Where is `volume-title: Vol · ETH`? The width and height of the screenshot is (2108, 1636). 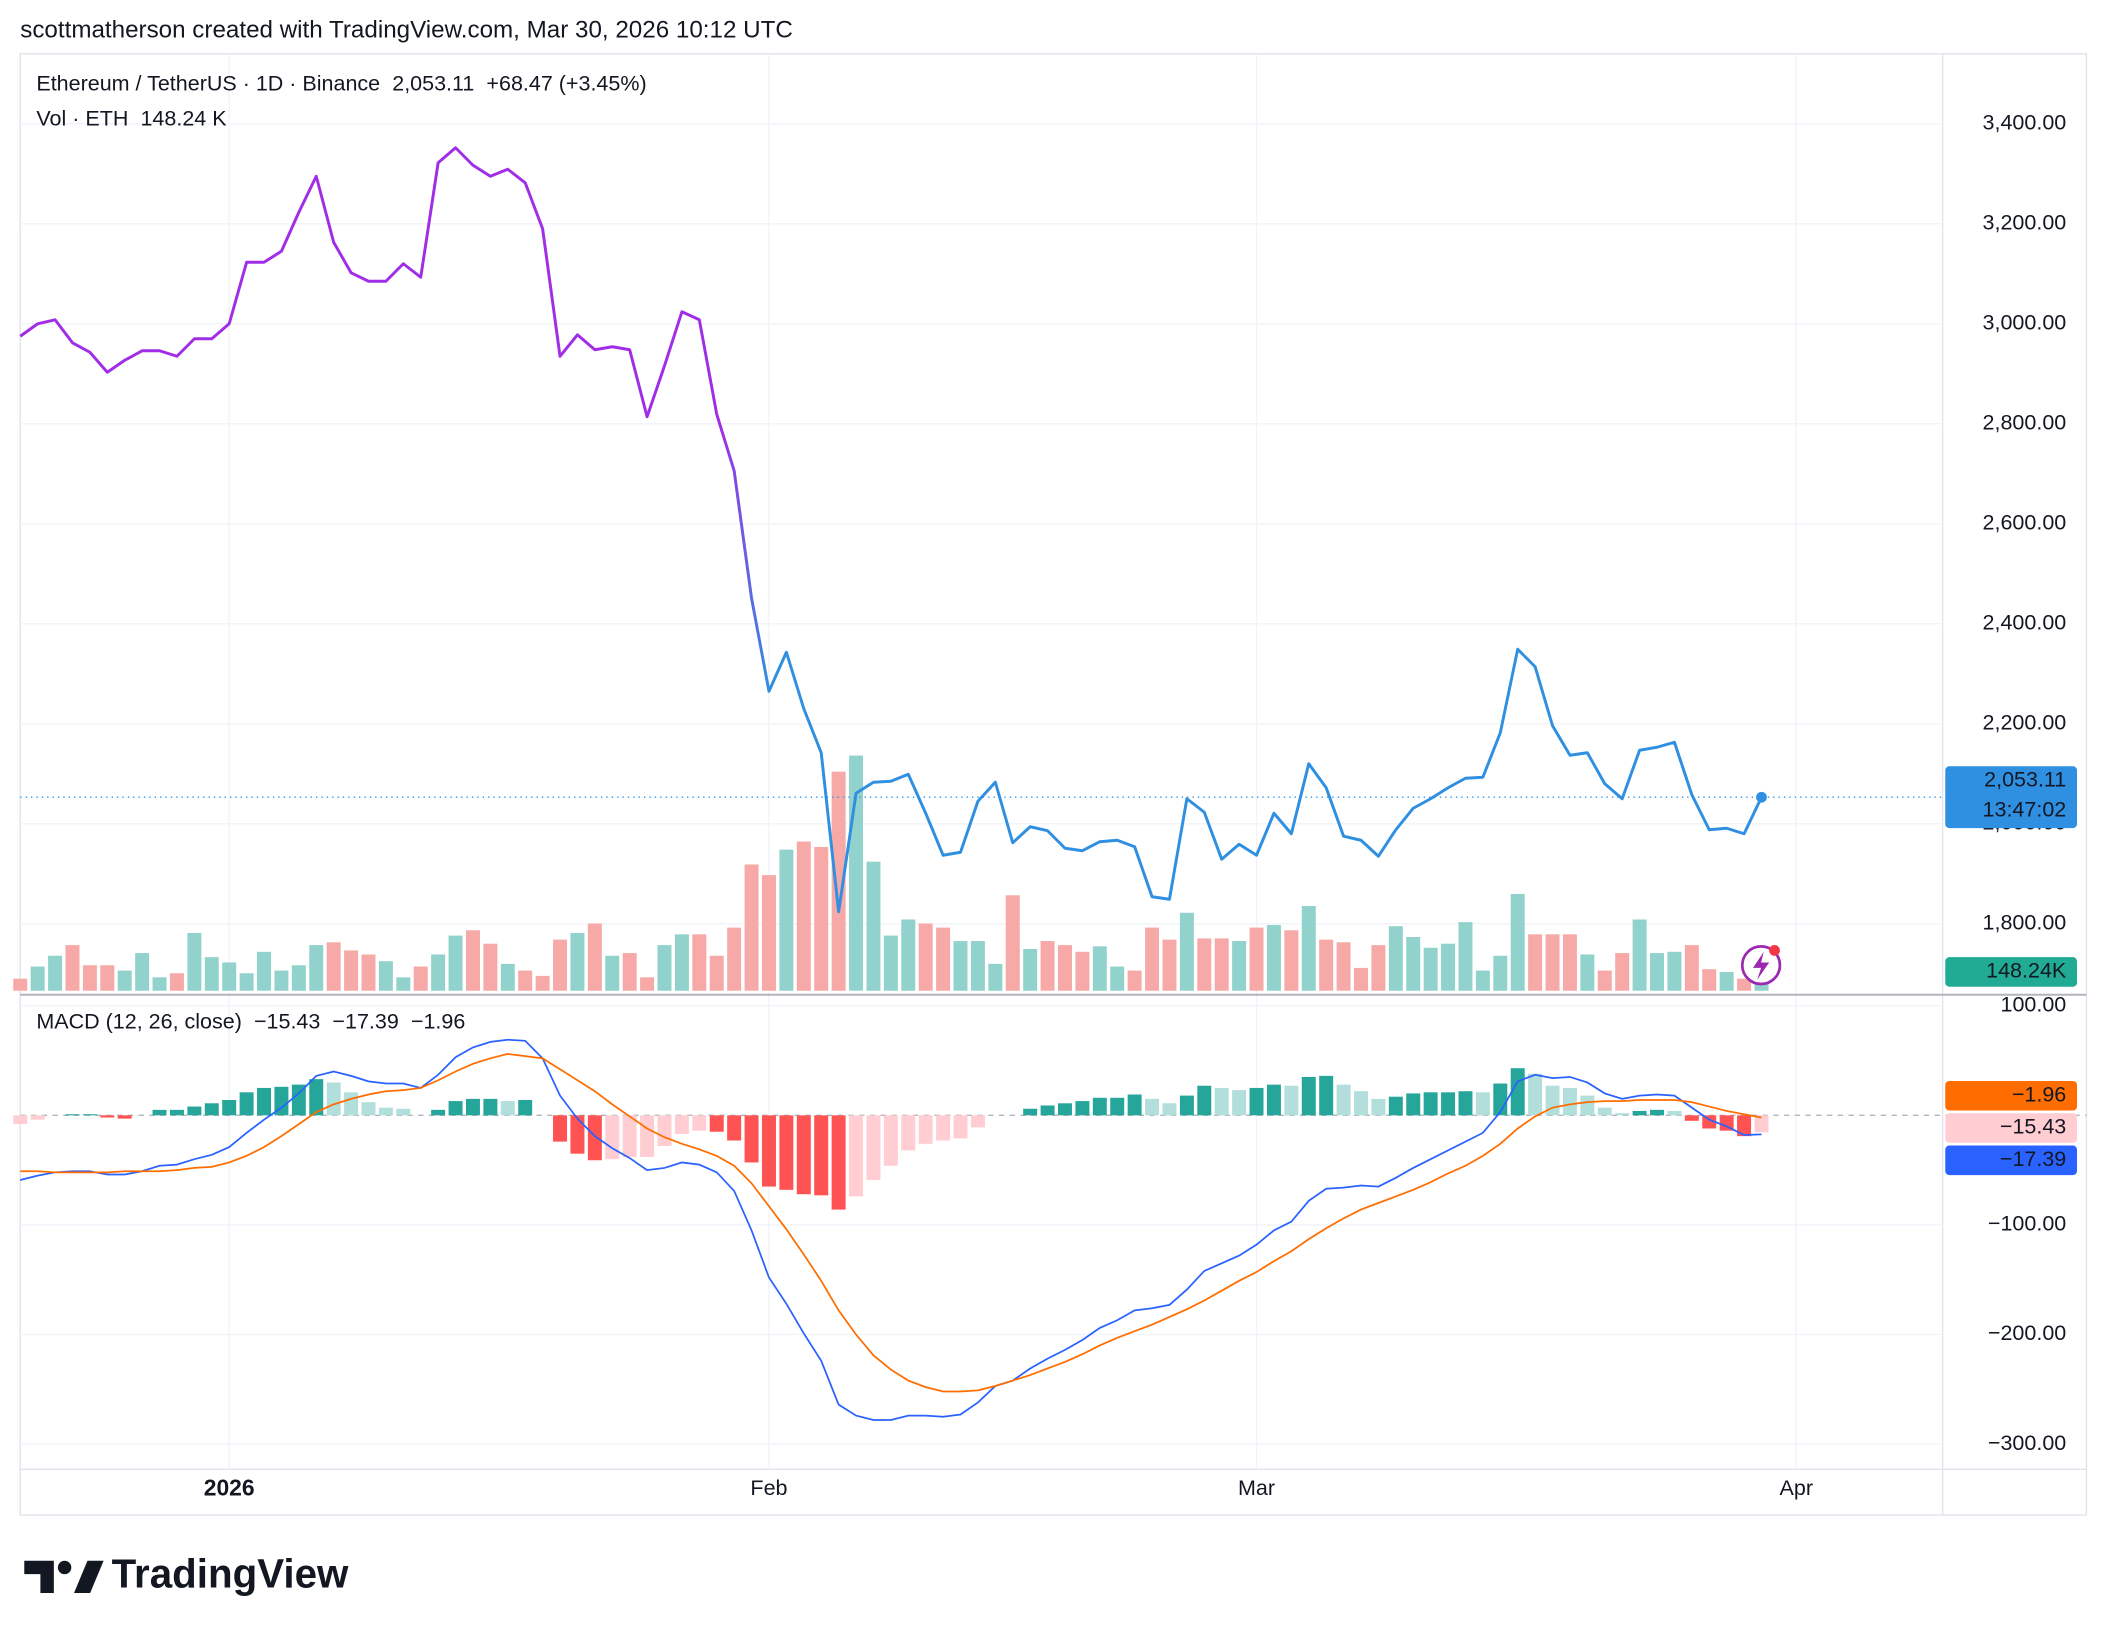
volume-title: Vol · ETH is located at coordinates (82, 118).